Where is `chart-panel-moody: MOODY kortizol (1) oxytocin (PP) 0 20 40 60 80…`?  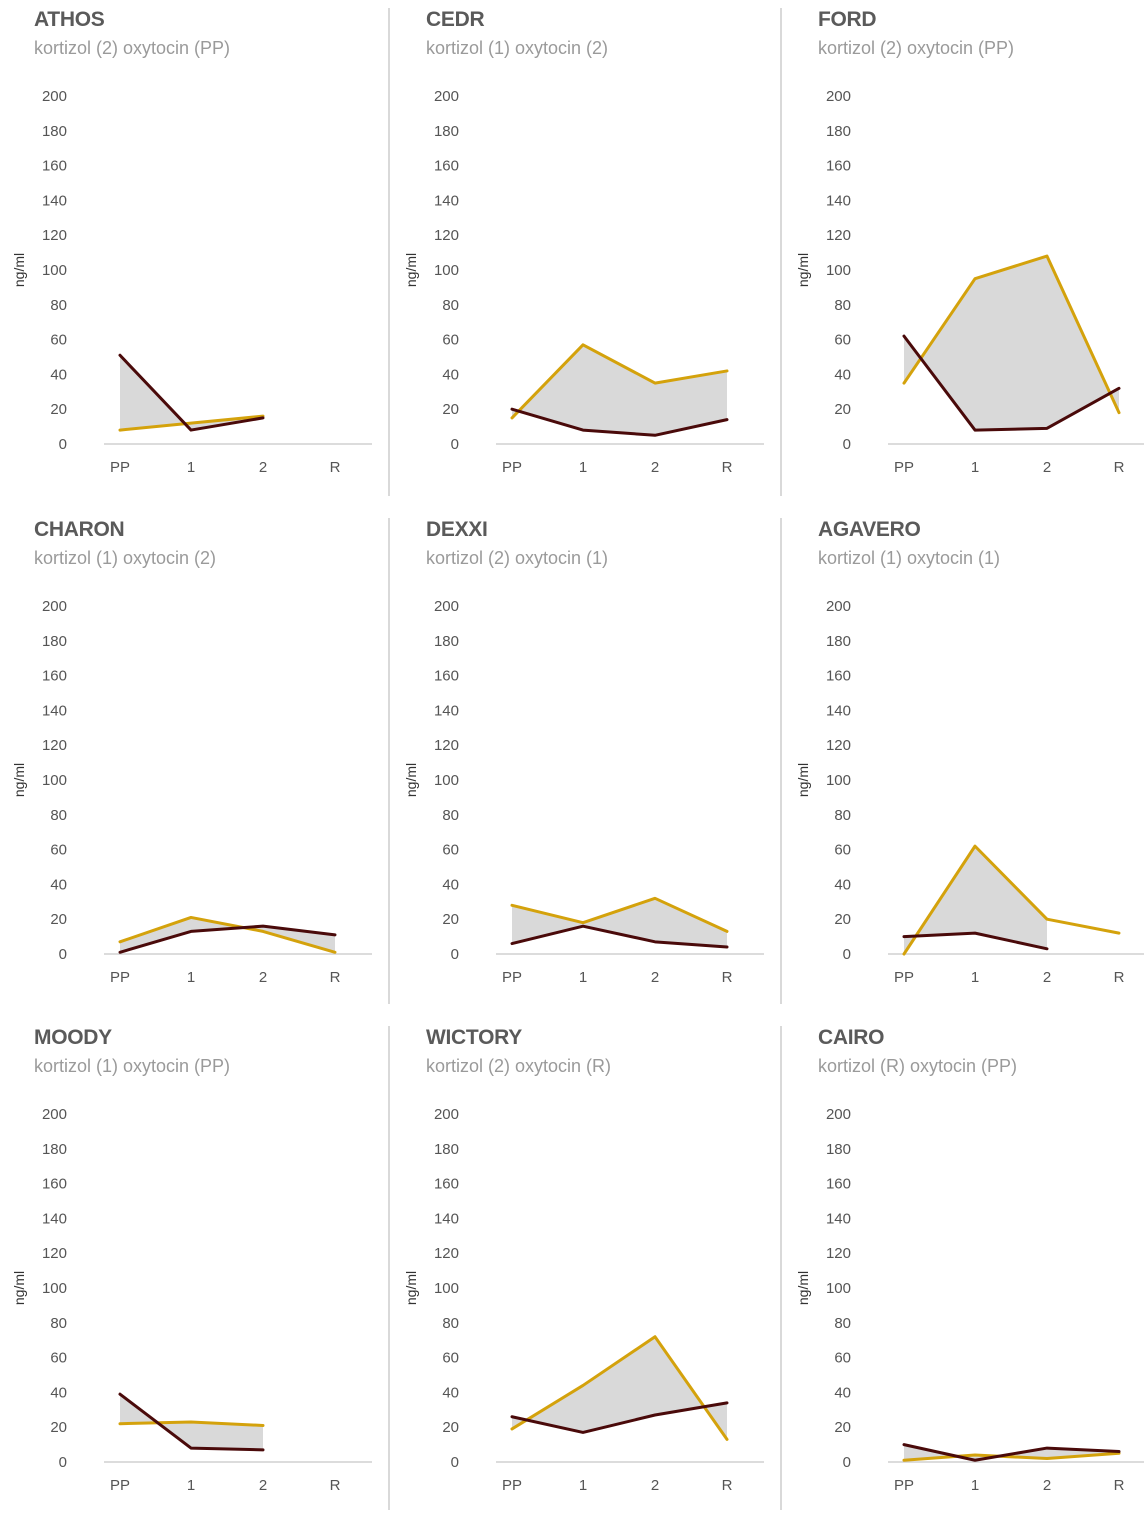 chart-panel-moody: MOODY kortizol (1) oxytocin (PP) 0 20 40 60 80… is located at coordinates (190, 1268).